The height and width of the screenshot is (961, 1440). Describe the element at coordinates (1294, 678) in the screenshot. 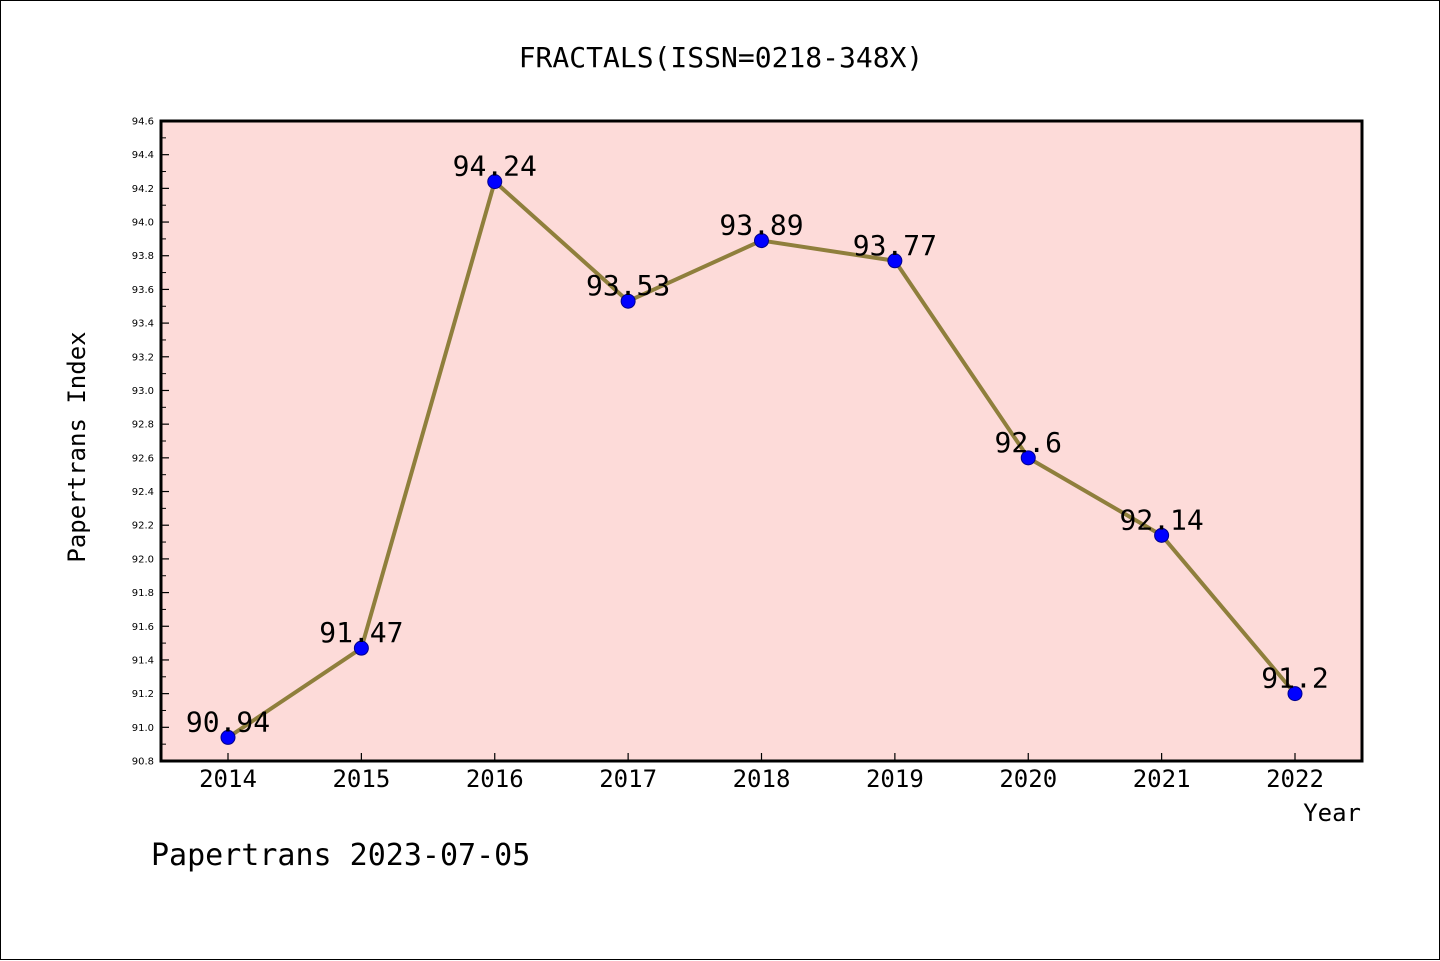

I see `data-label: 91.2` at that location.